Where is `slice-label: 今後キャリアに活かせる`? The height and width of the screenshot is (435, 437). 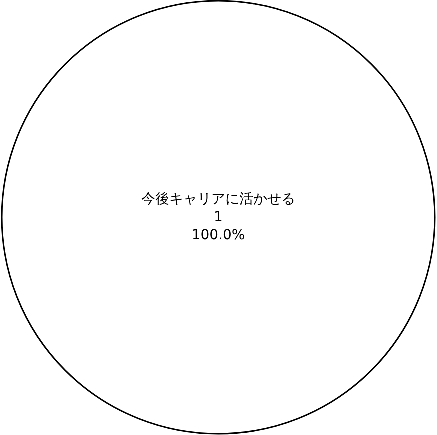
slice-label: 今後キャリアに活かせる is located at coordinates (219, 199).